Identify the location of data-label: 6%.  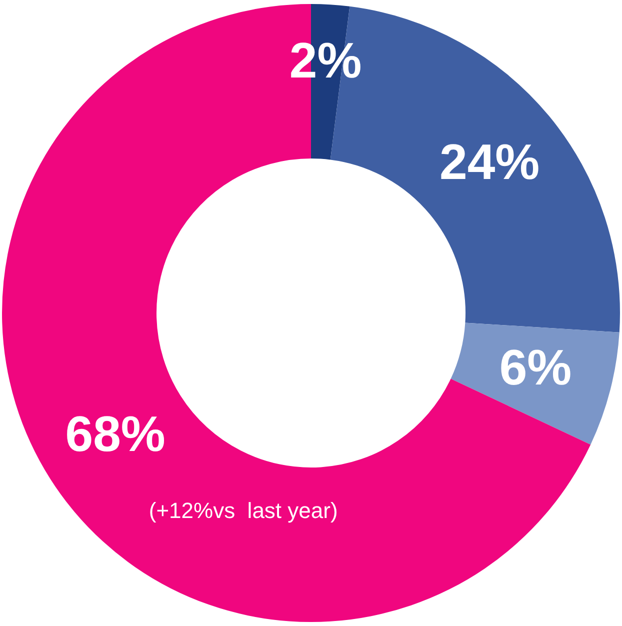
(535, 367).